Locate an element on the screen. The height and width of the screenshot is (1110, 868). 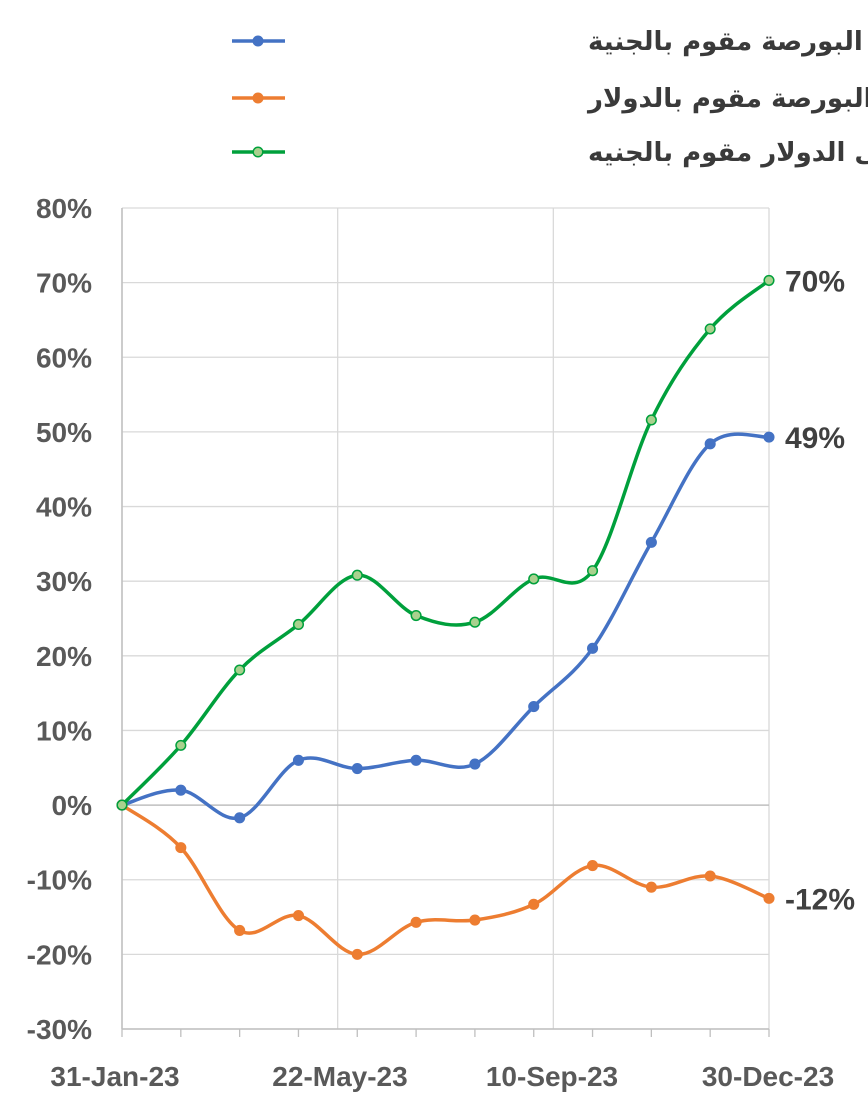
y-tick-label: 30% is located at coordinates (64, 581).